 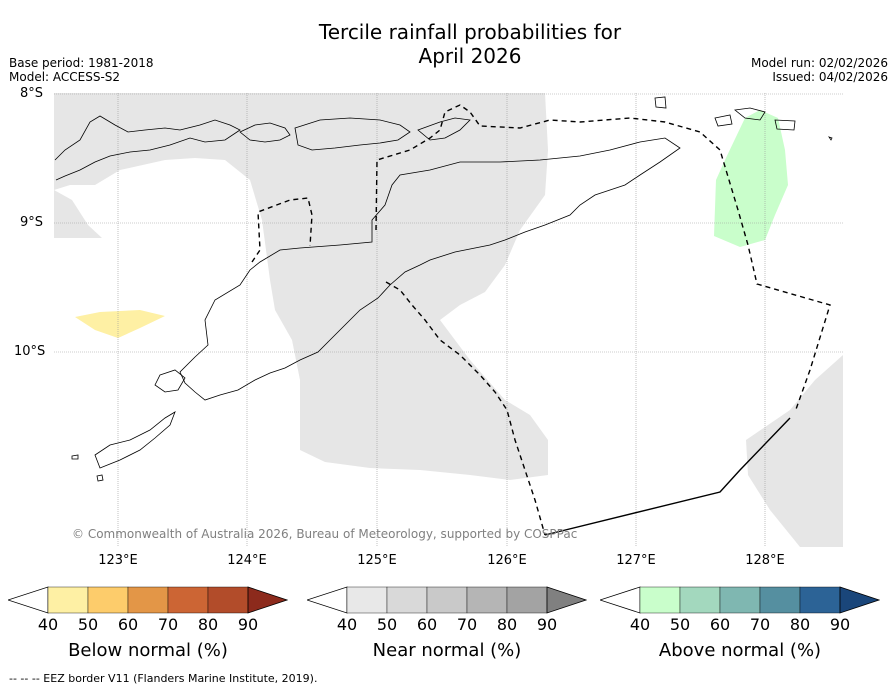 I want to click on title-line-2: April 2026, so click(x=470, y=56).